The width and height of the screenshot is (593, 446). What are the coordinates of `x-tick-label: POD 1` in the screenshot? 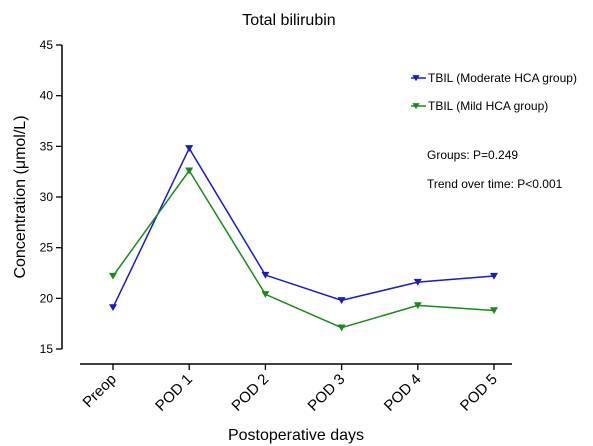 It's located at (174, 393).